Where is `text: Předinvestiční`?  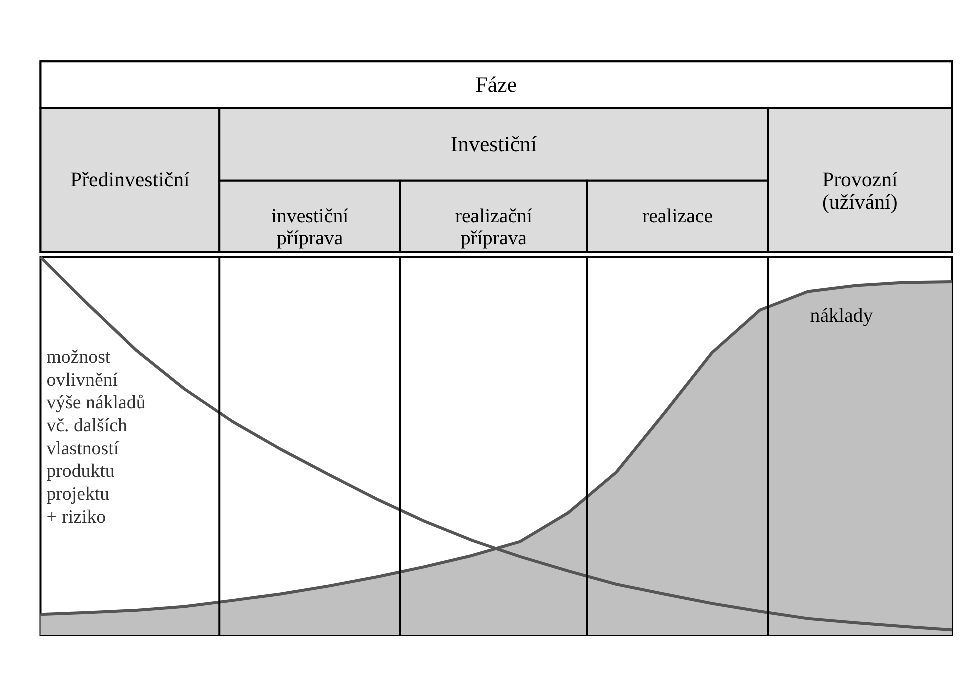
text: Předinvestiční is located at coordinates (130, 179).